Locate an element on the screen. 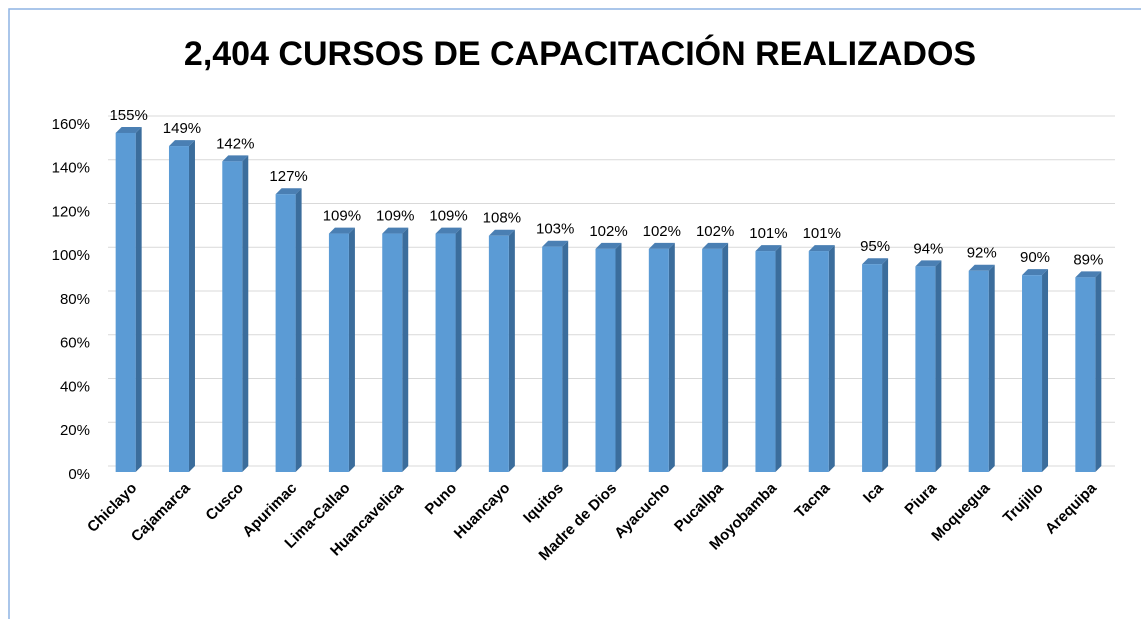 The image size is (1141, 624). y-tick-label: 0% is located at coordinates (79, 474).